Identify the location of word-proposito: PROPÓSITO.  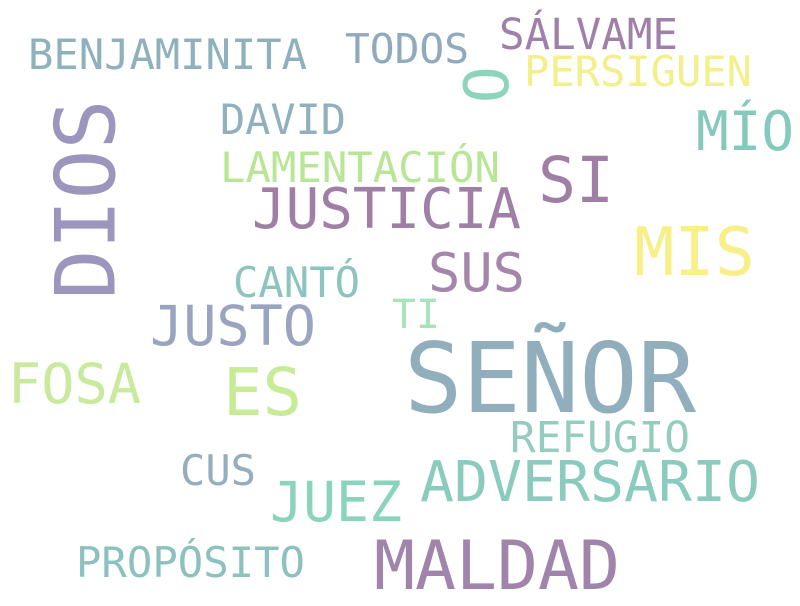
(190, 562).